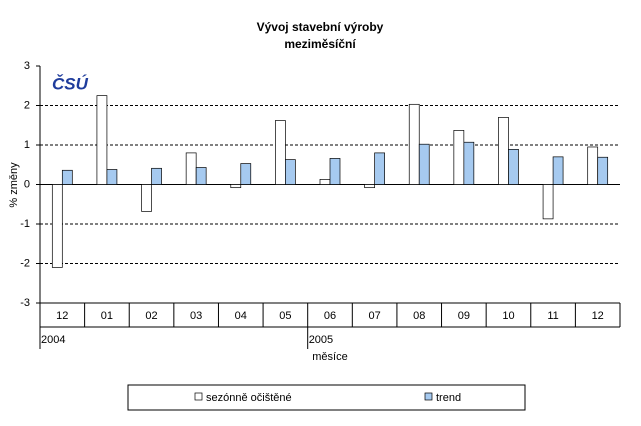 The image size is (641, 426). Describe the element at coordinates (241, 316) in the screenshot. I see `x-tick-label: 04` at that location.